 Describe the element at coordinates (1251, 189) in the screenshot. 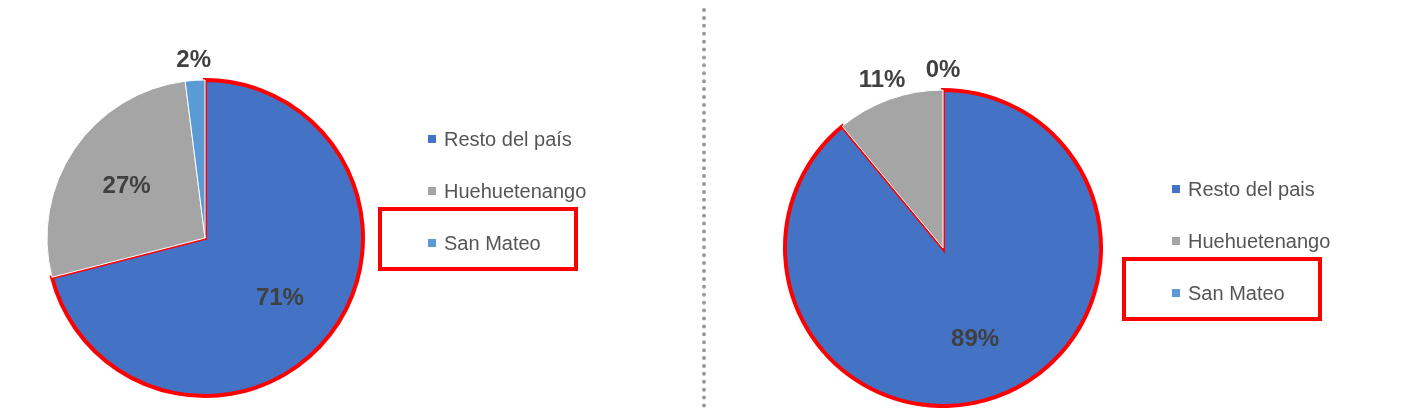

I see `legend-label: Resto del pais` at that location.